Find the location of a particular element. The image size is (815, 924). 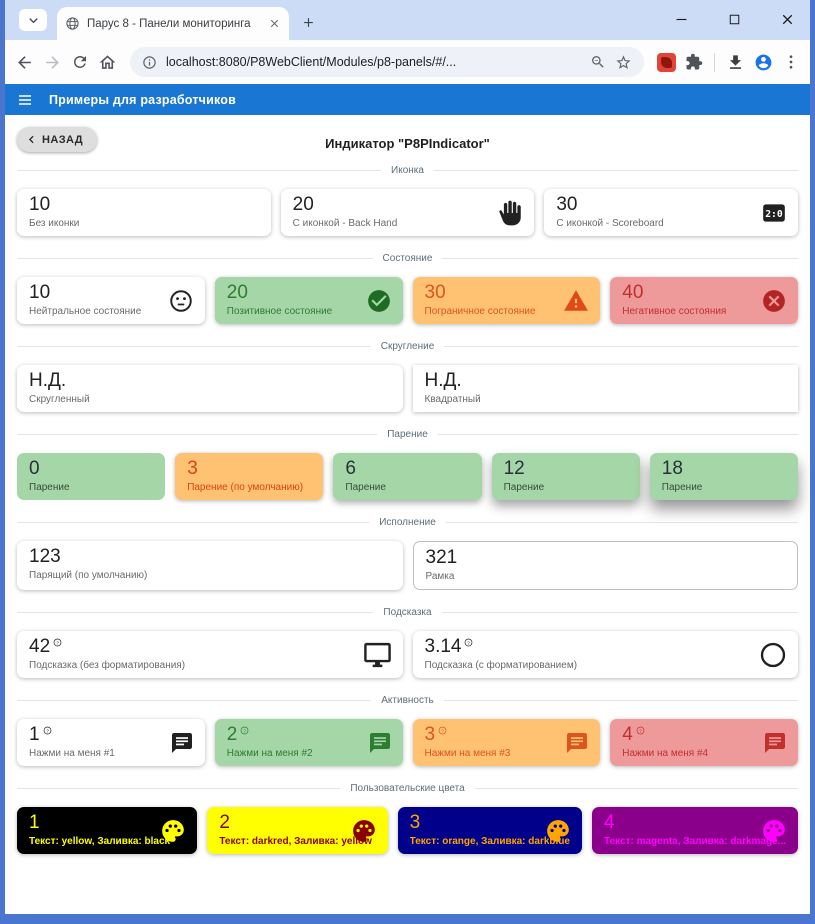

indicator-caption: Парение (по умолчанию) is located at coordinates (245, 487).